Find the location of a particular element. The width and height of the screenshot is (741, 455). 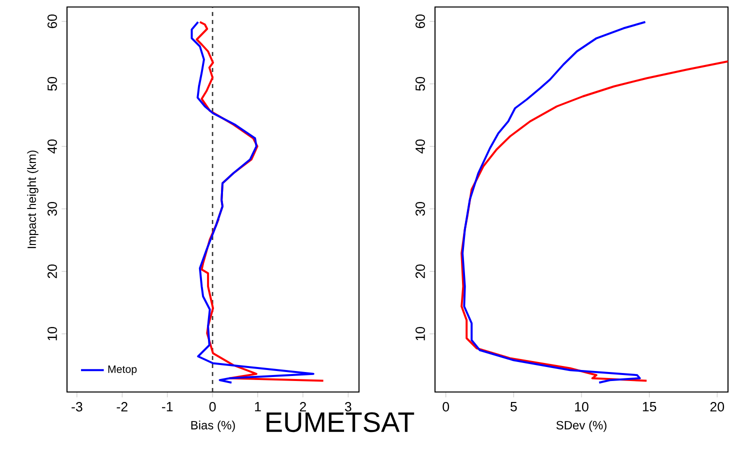

x-axis-title: Bias (%) is located at coordinates (213, 426).